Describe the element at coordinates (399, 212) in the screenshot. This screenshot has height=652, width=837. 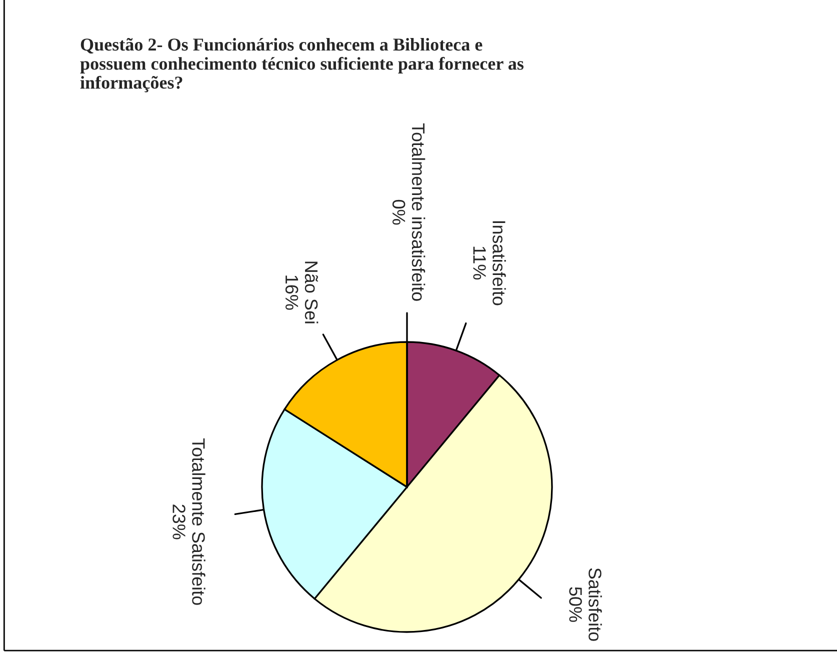
I see `text: 0%` at that location.